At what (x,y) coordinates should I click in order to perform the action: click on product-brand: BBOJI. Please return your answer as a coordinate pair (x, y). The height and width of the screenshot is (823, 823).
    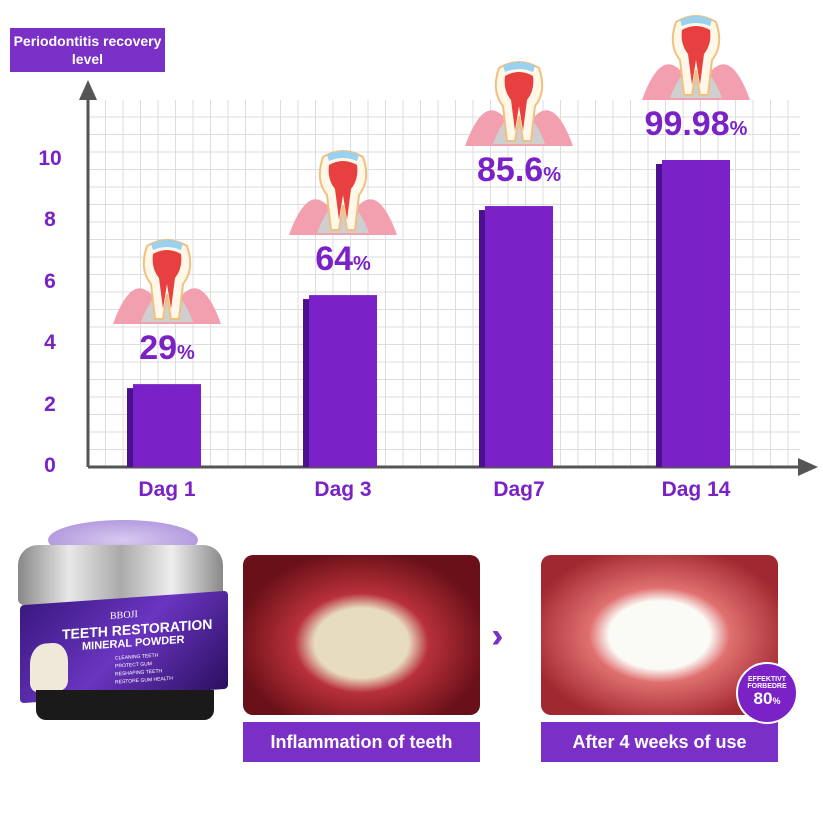
    Looking at the image, I should click on (124, 615).